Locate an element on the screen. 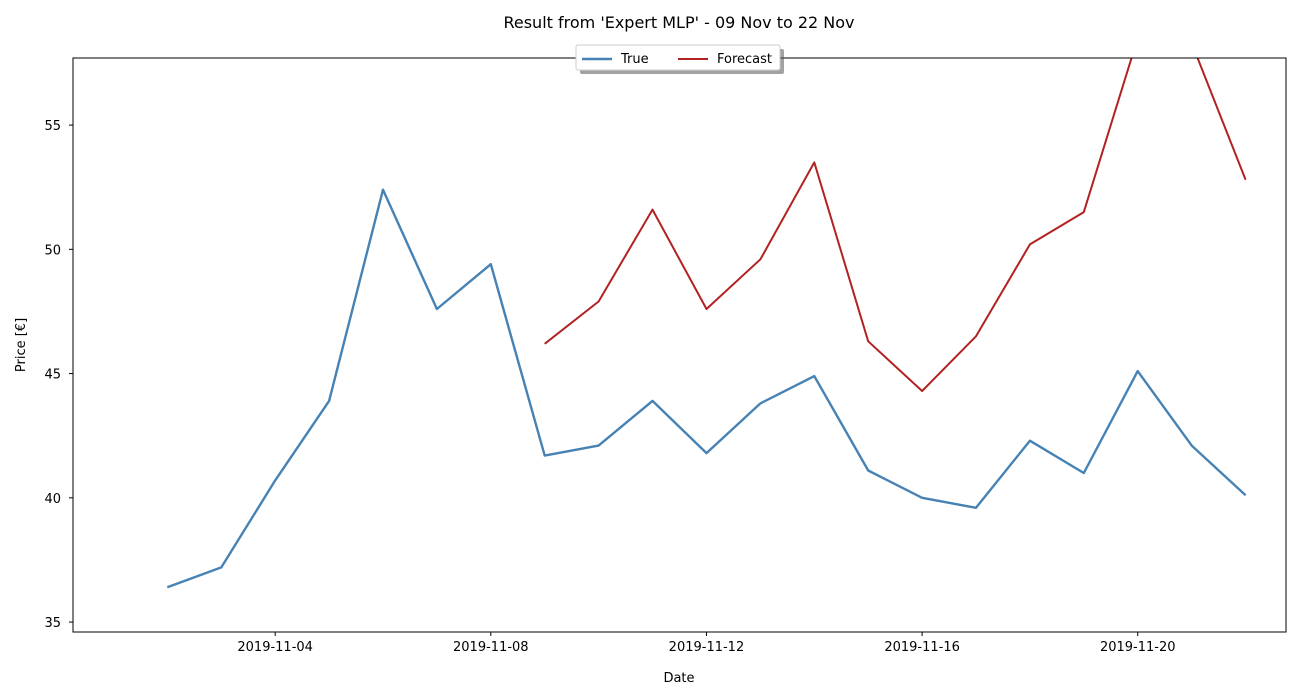  legend-label-true: True is located at coordinates (634, 59).